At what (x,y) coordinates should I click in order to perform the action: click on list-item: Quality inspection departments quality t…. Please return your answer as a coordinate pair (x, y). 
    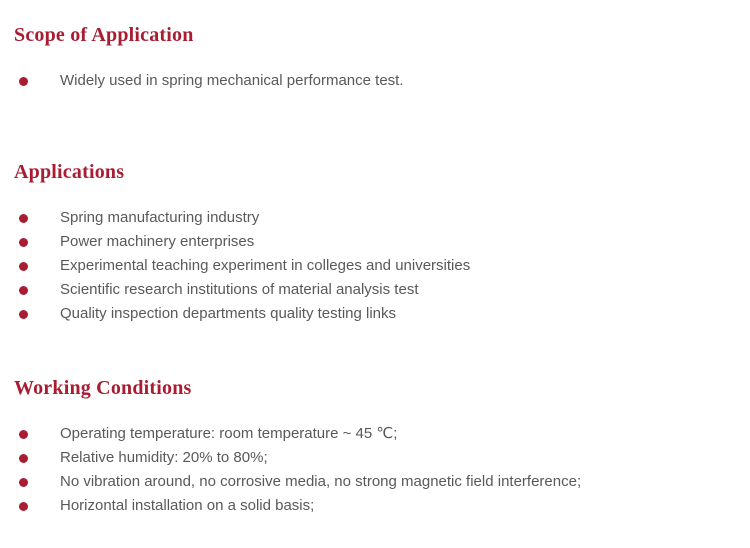
    Looking at the image, I should click on (372, 314).